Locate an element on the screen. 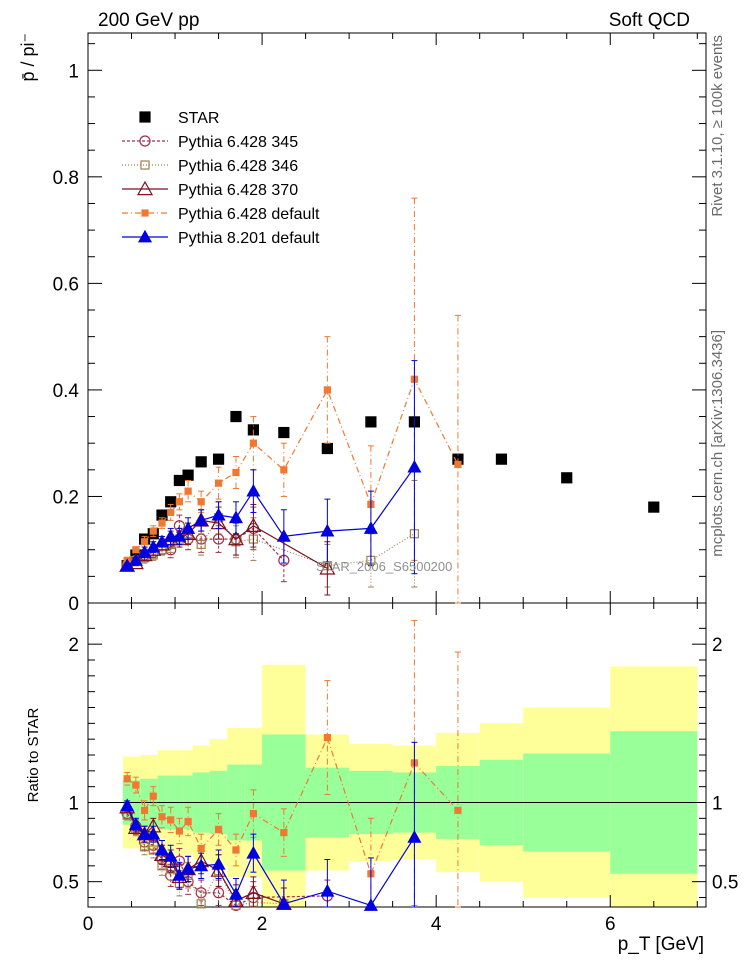 Image resolution: width=746 pixels, height=972 pixels. x-axis-label: p_T [GeV] is located at coordinates (661, 944).